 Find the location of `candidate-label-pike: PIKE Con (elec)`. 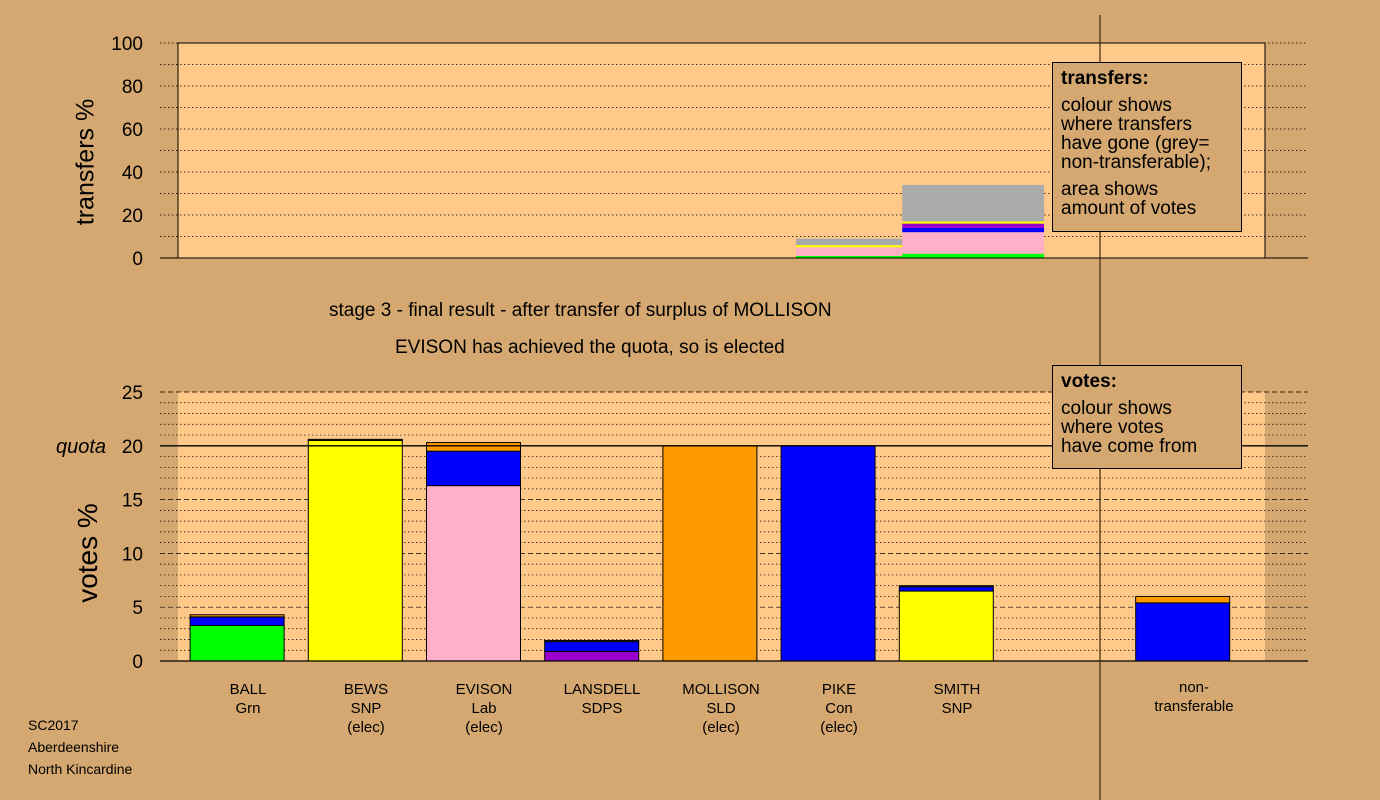

candidate-label-pike: PIKE Con (elec) is located at coordinates (839, 708).